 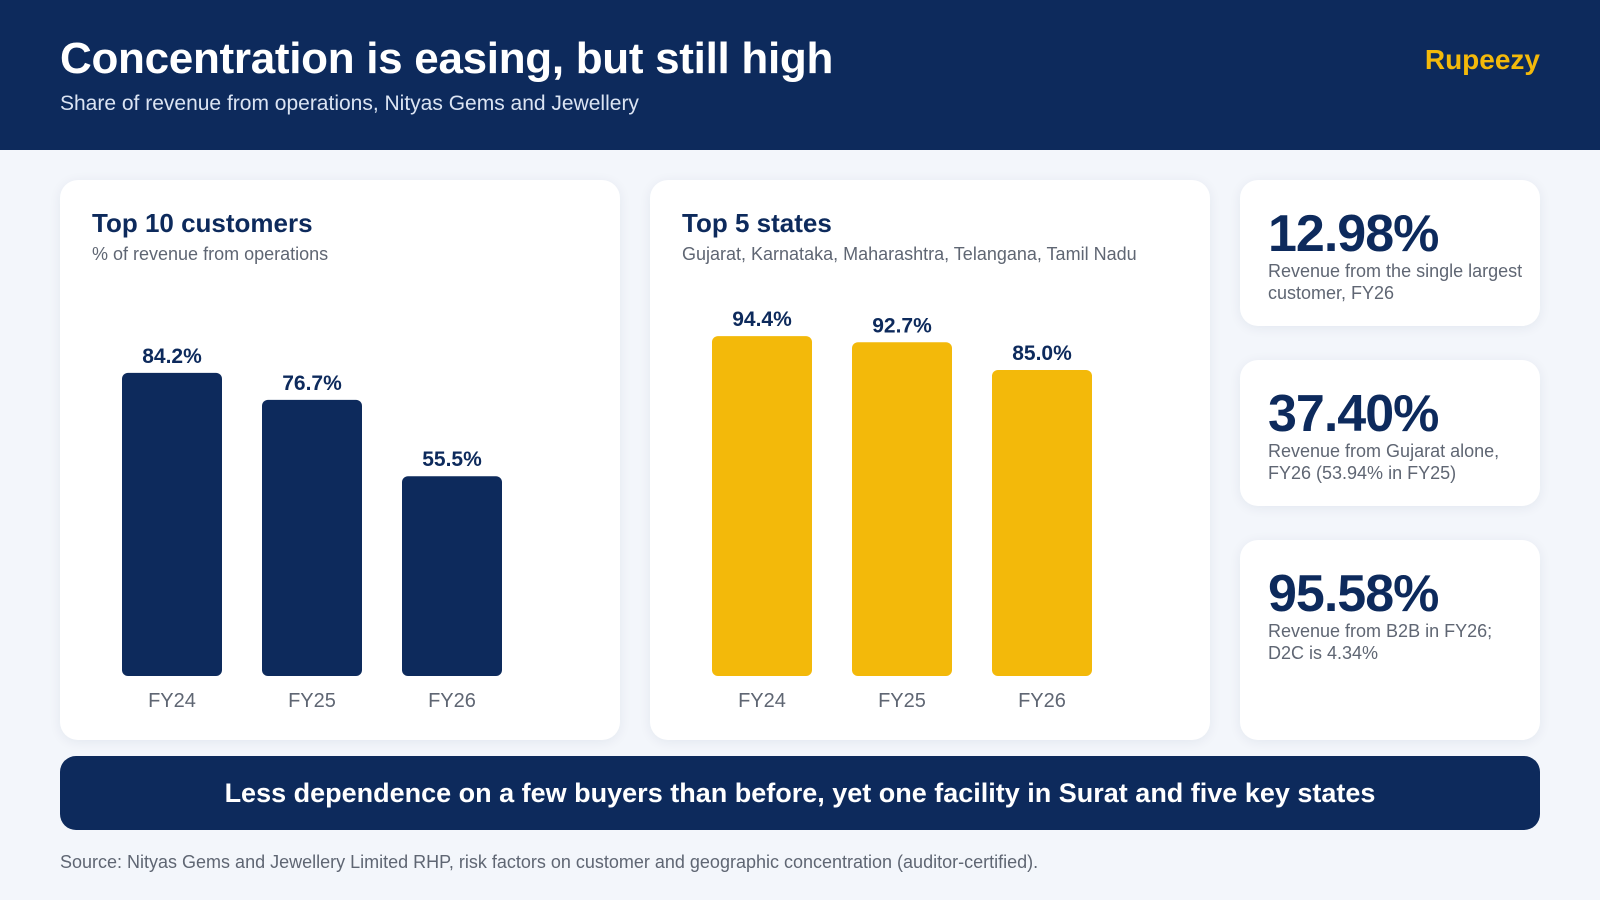 What do you see at coordinates (1353, 414) in the screenshot?
I see `stat-value: 37.40%` at bounding box center [1353, 414].